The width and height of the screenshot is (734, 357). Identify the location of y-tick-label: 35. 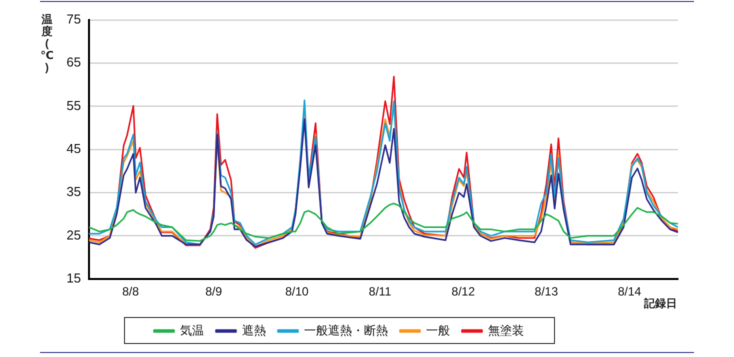
(73, 192).